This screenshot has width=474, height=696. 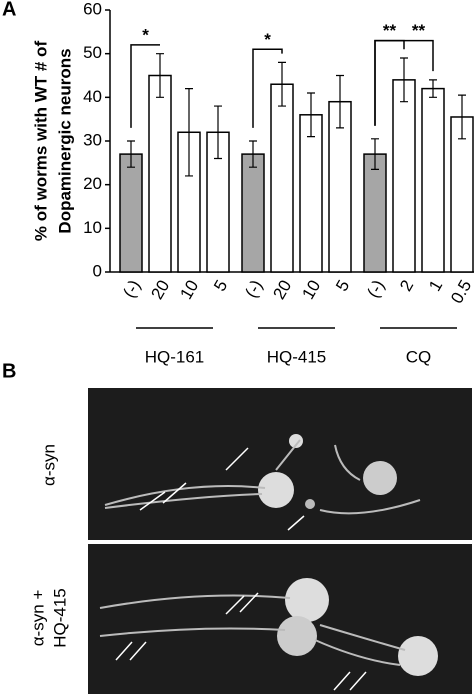 I want to click on group-label: HQ-161, so click(x=175, y=356).